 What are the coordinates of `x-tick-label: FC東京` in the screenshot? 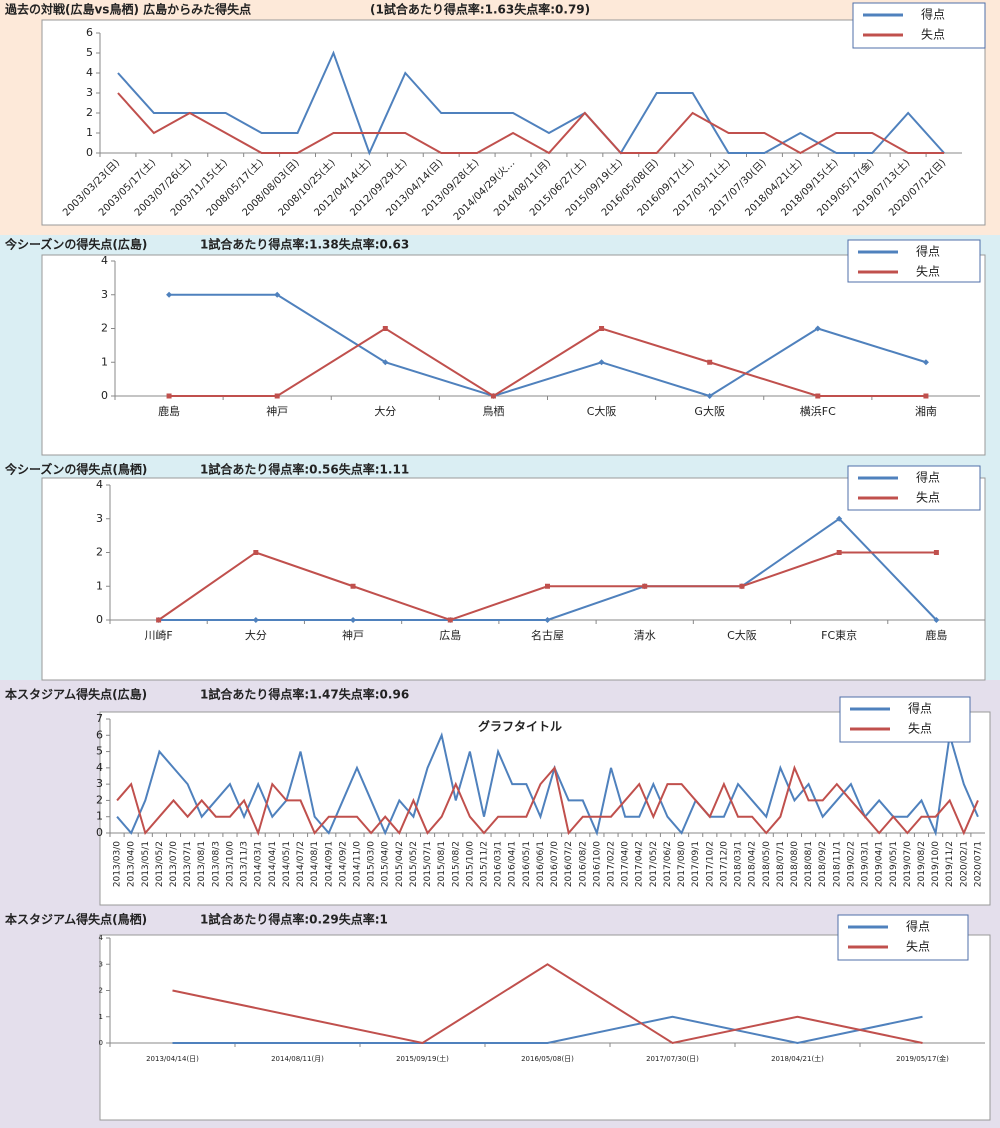 It's located at (839, 635).